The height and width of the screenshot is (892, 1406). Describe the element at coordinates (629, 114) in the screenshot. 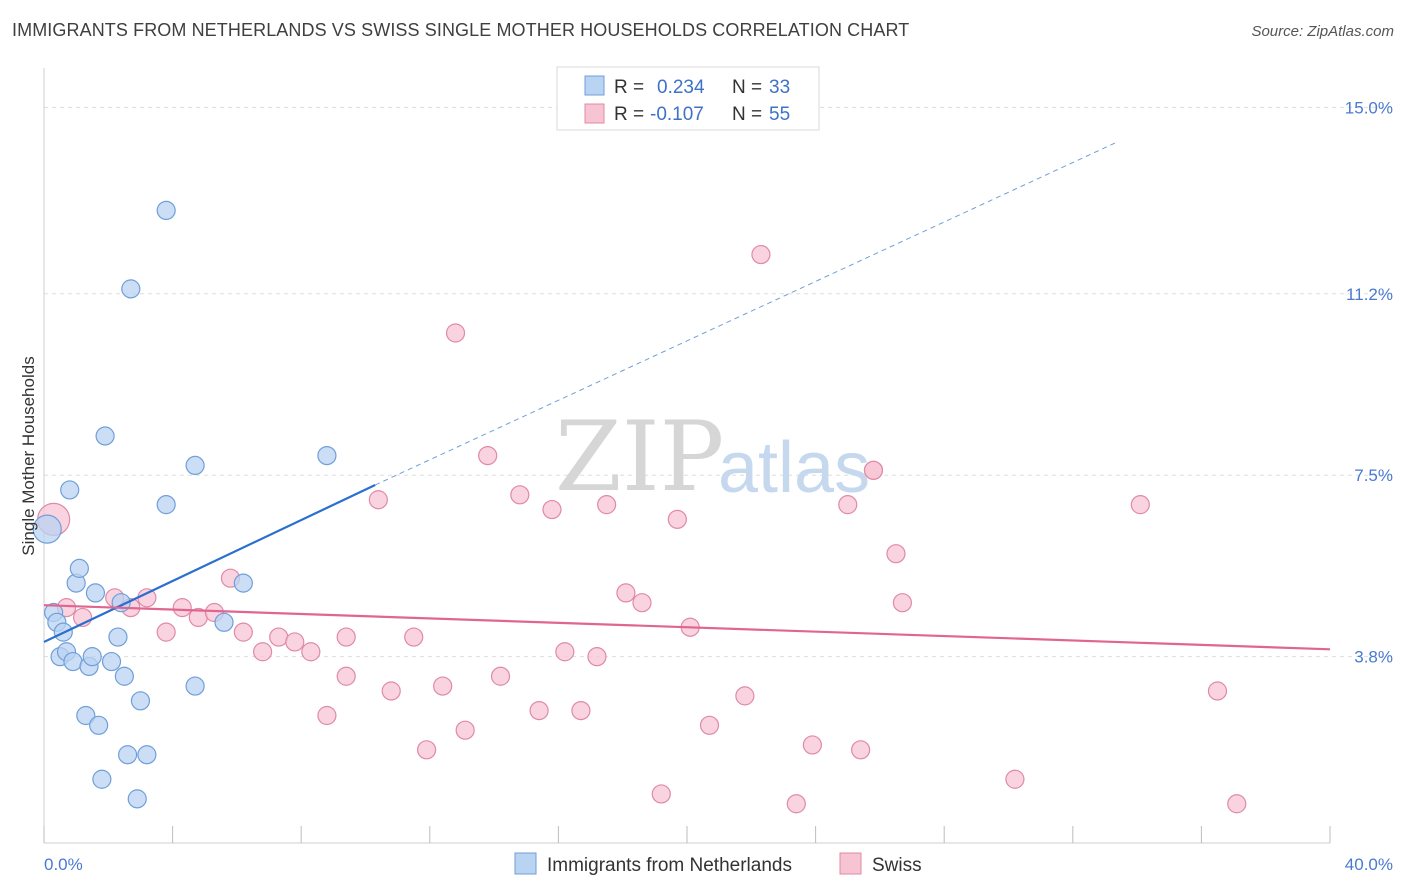

I see `legend-r-label-2: R =` at that location.